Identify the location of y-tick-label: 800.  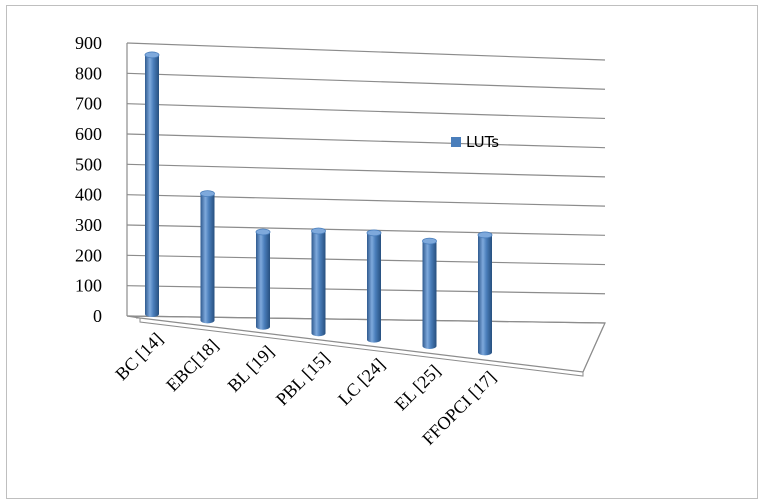
(88, 73).